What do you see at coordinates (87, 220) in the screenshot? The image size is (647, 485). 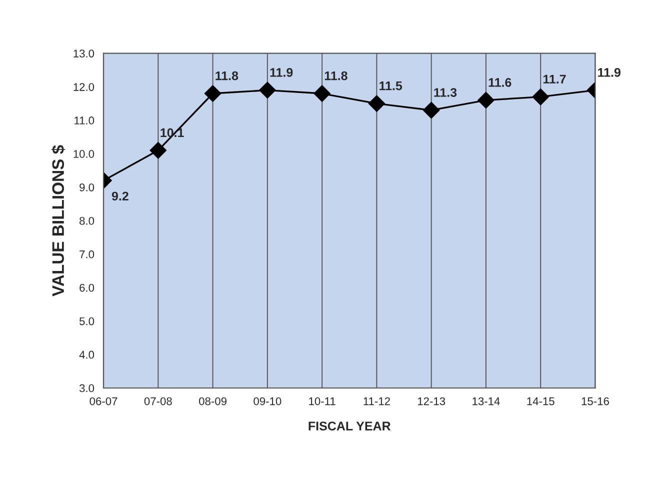 I see `y-tick-label: 8.0` at bounding box center [87, 220].